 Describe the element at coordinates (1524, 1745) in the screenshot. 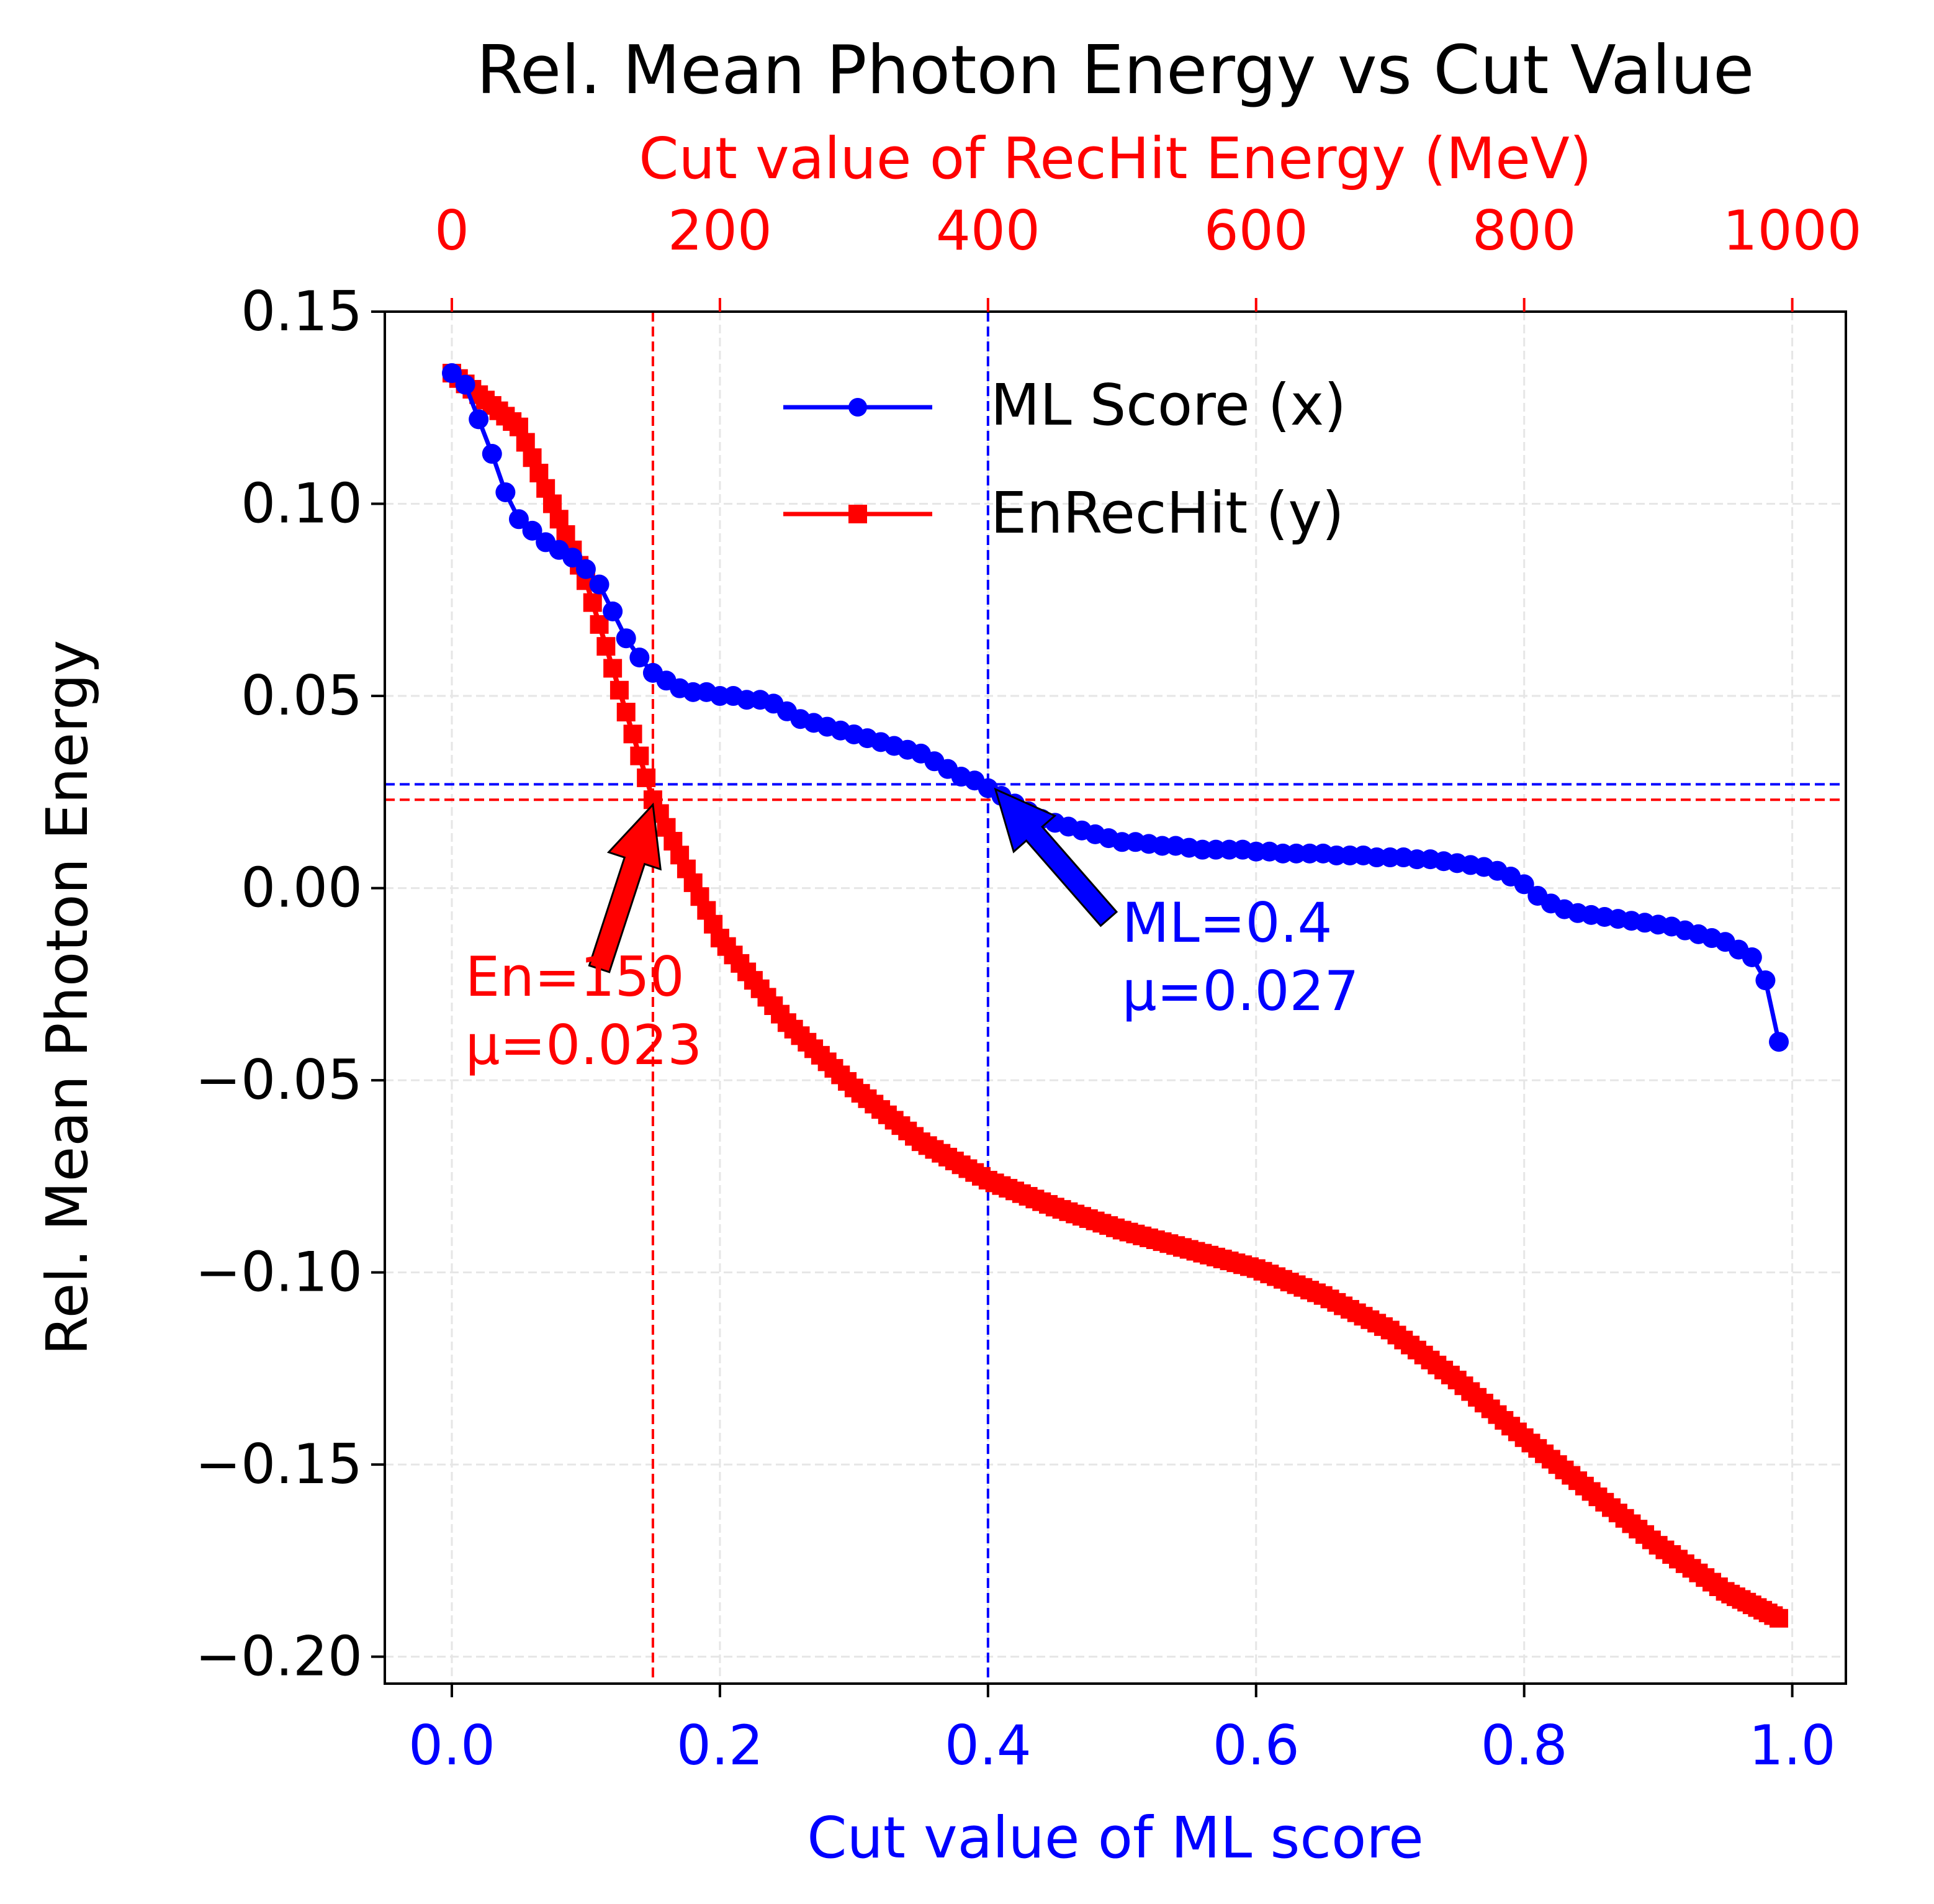

I see `x-tick-label: 0.8` at that location.